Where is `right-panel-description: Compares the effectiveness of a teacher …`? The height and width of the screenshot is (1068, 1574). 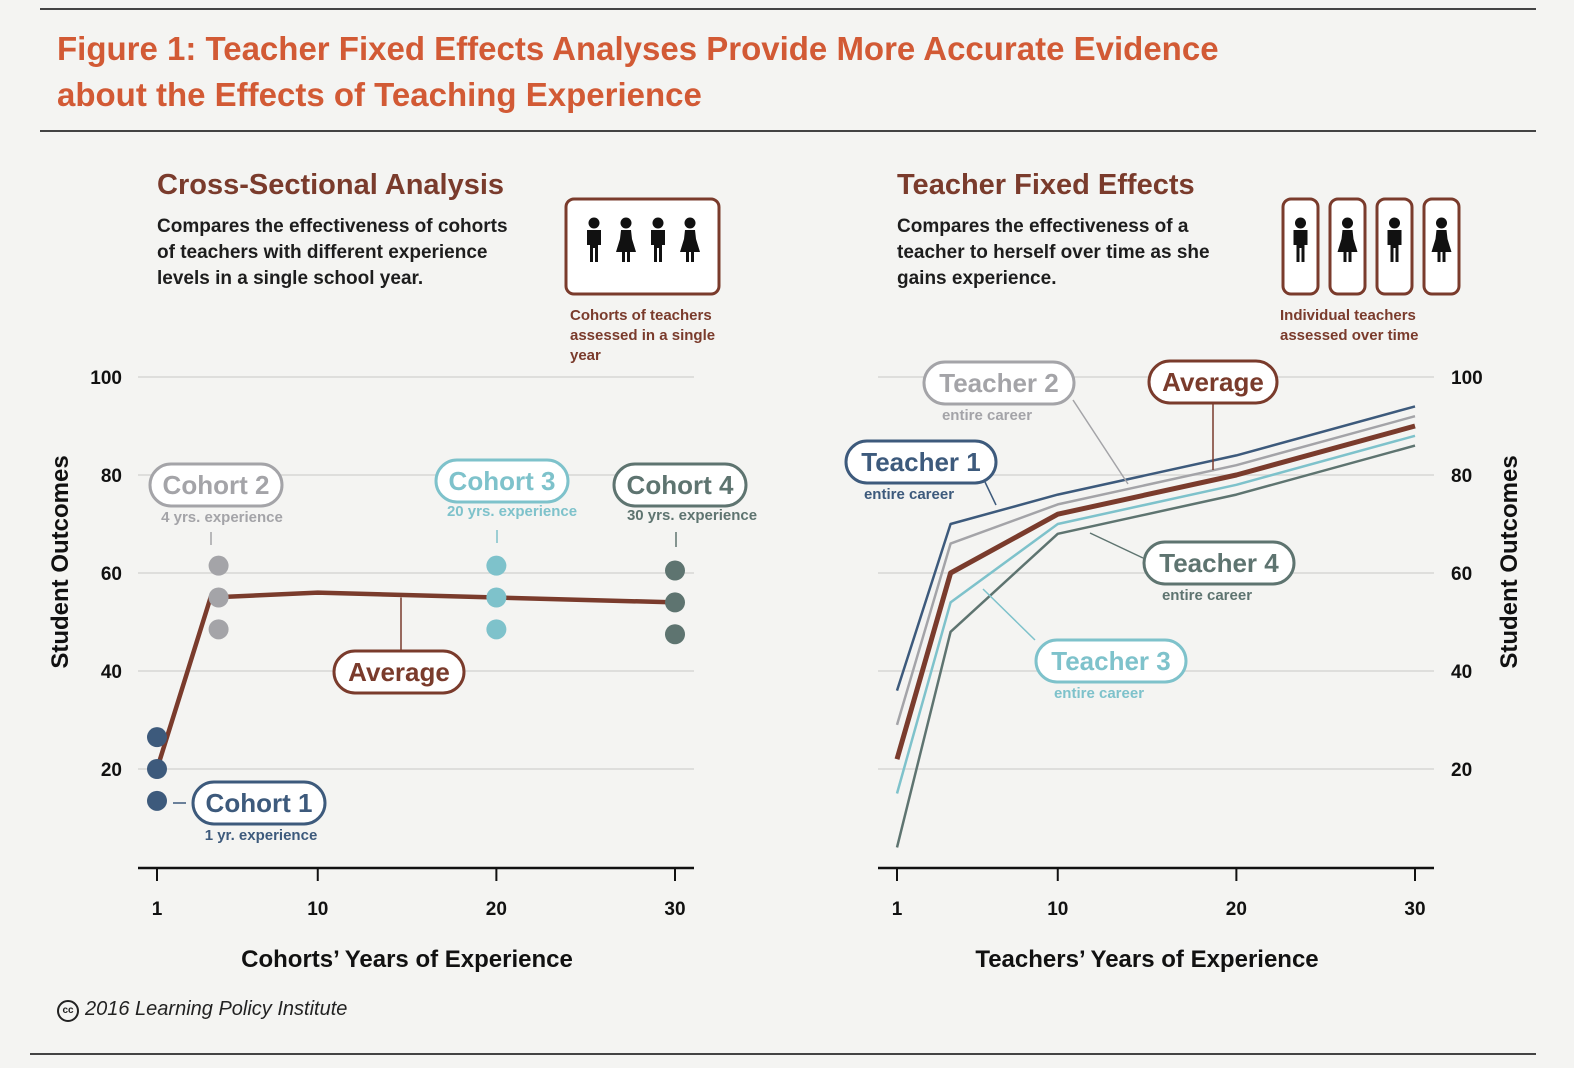
right-panel-description: Compares the effectiveness of a teacher … is located at coordinates (1053, 253).